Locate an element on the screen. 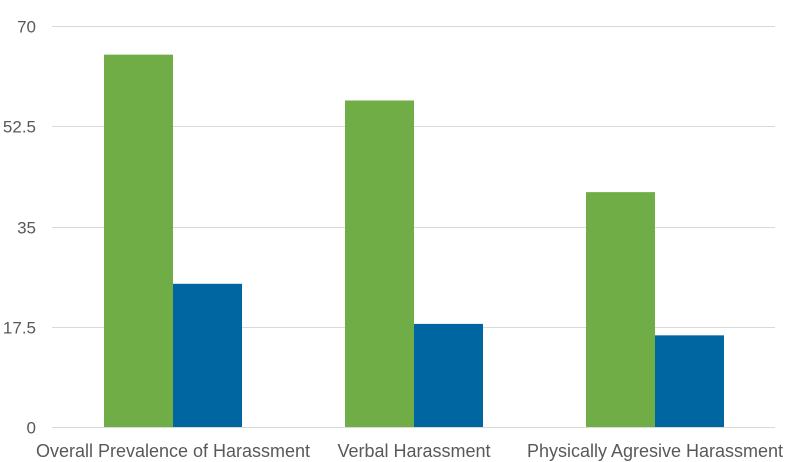  y-tick-label: 35 is located at coordinates (26, 228).